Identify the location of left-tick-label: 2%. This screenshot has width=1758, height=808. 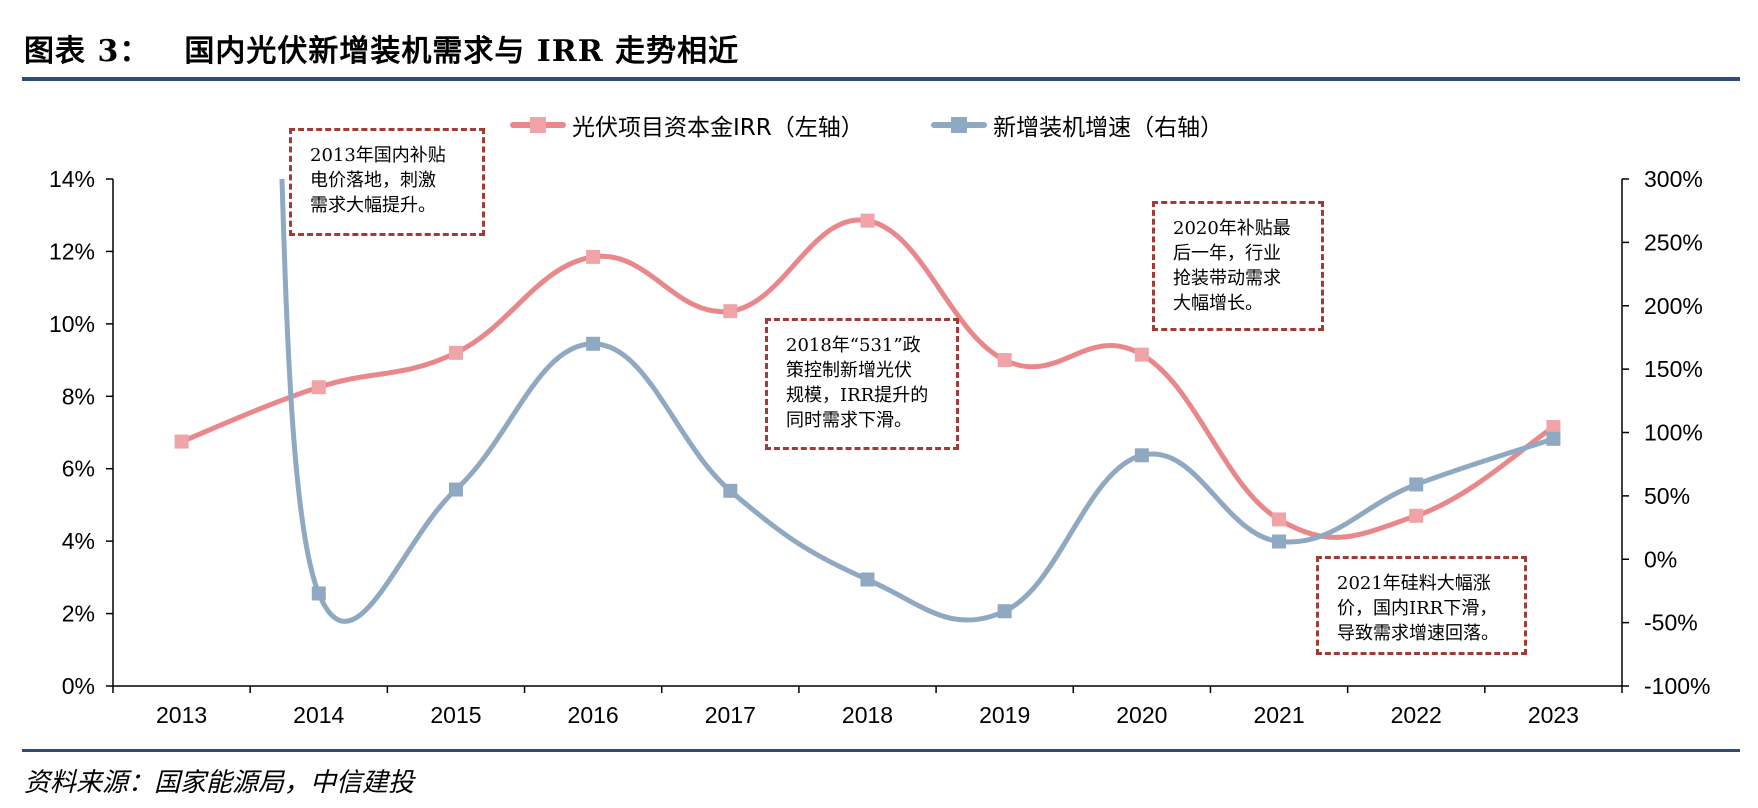
(78, 614).